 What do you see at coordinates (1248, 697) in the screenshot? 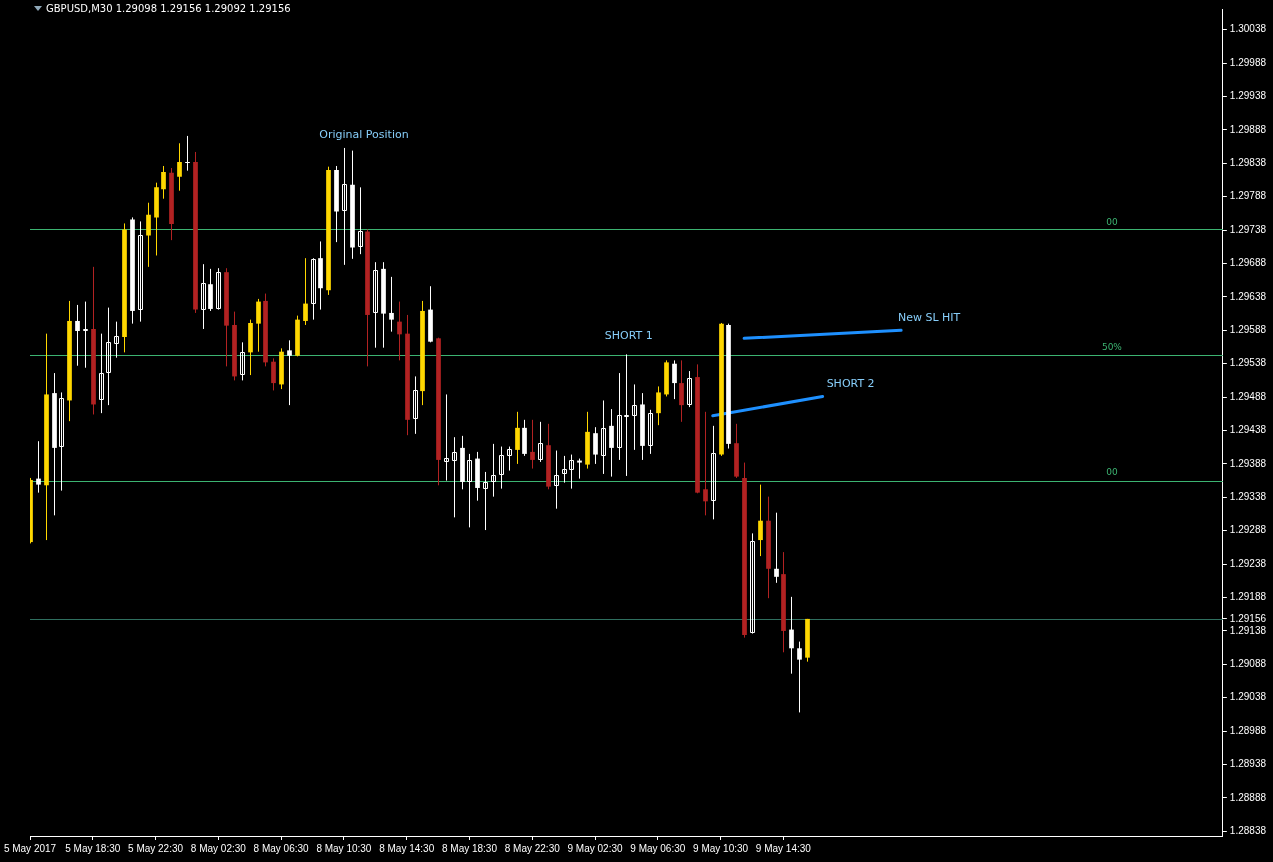
I see `y-tick-label: 1.29038` at bounding box center [1248, 697].